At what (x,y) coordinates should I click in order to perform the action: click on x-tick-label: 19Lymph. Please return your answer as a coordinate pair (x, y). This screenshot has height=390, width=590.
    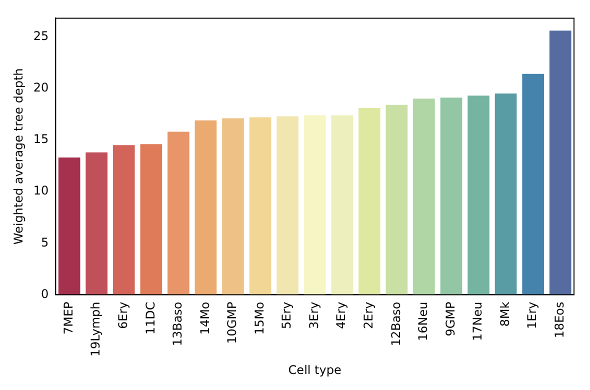
    Looking at the image, I should click on (95, 329).